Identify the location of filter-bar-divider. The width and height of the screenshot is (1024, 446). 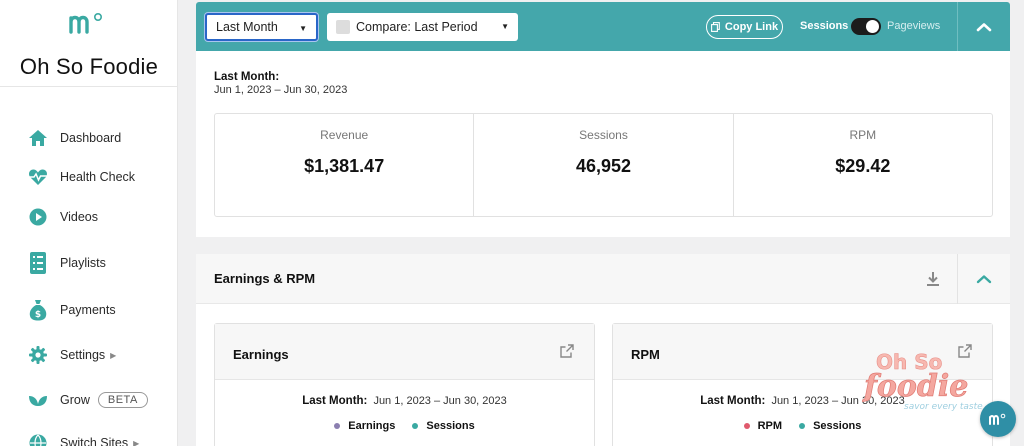
(957, 26).